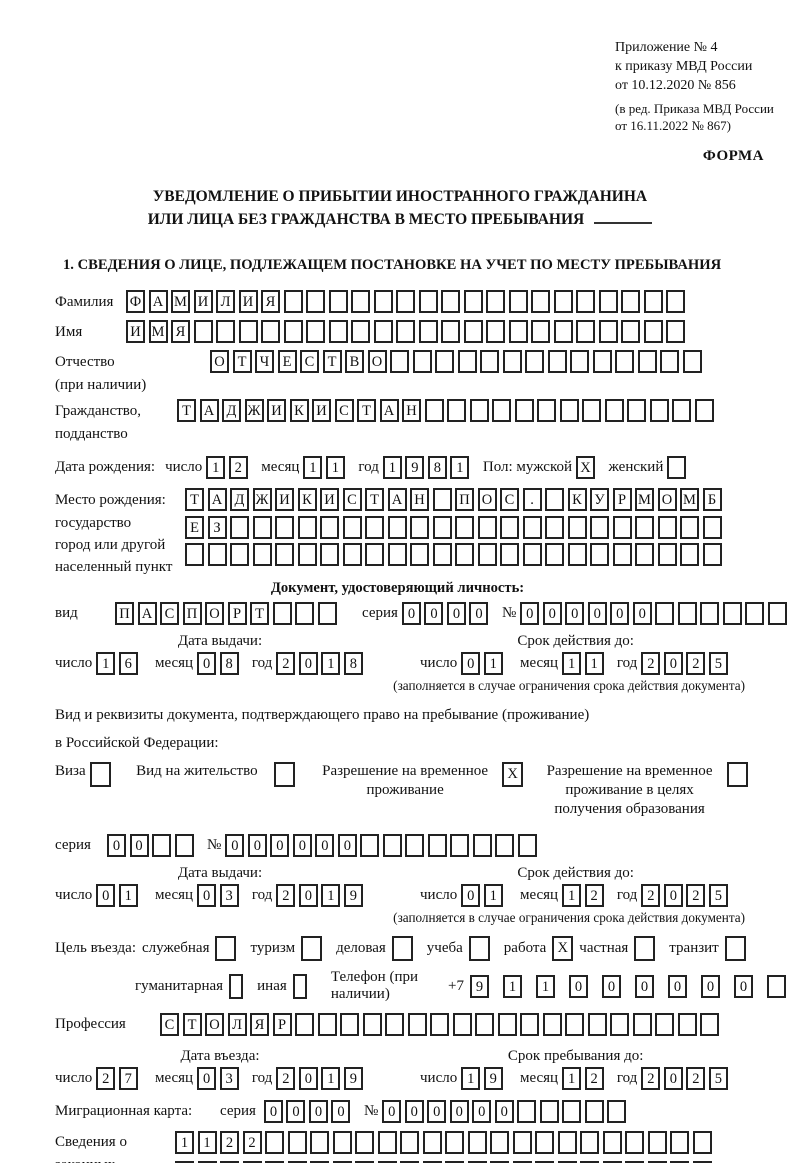 The height and width of the screenshot is (1163, 800). Describe the element at coordinates (487, 499) in the screenshot. I see `char-cell: О` at that location.